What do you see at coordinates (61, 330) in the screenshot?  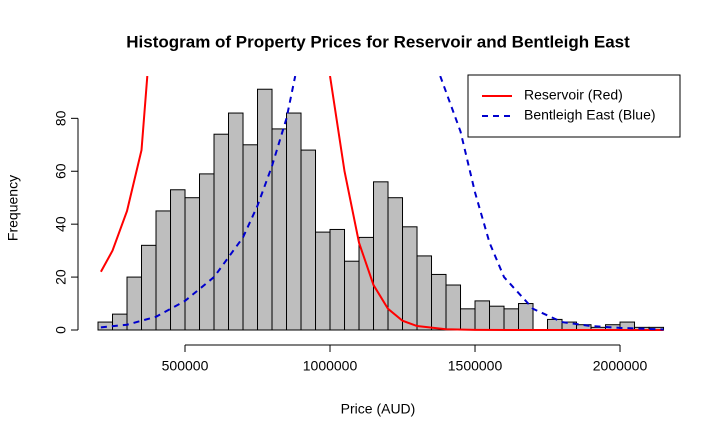 I see `y-tick-label: 0` at bounding box center [61, 330].